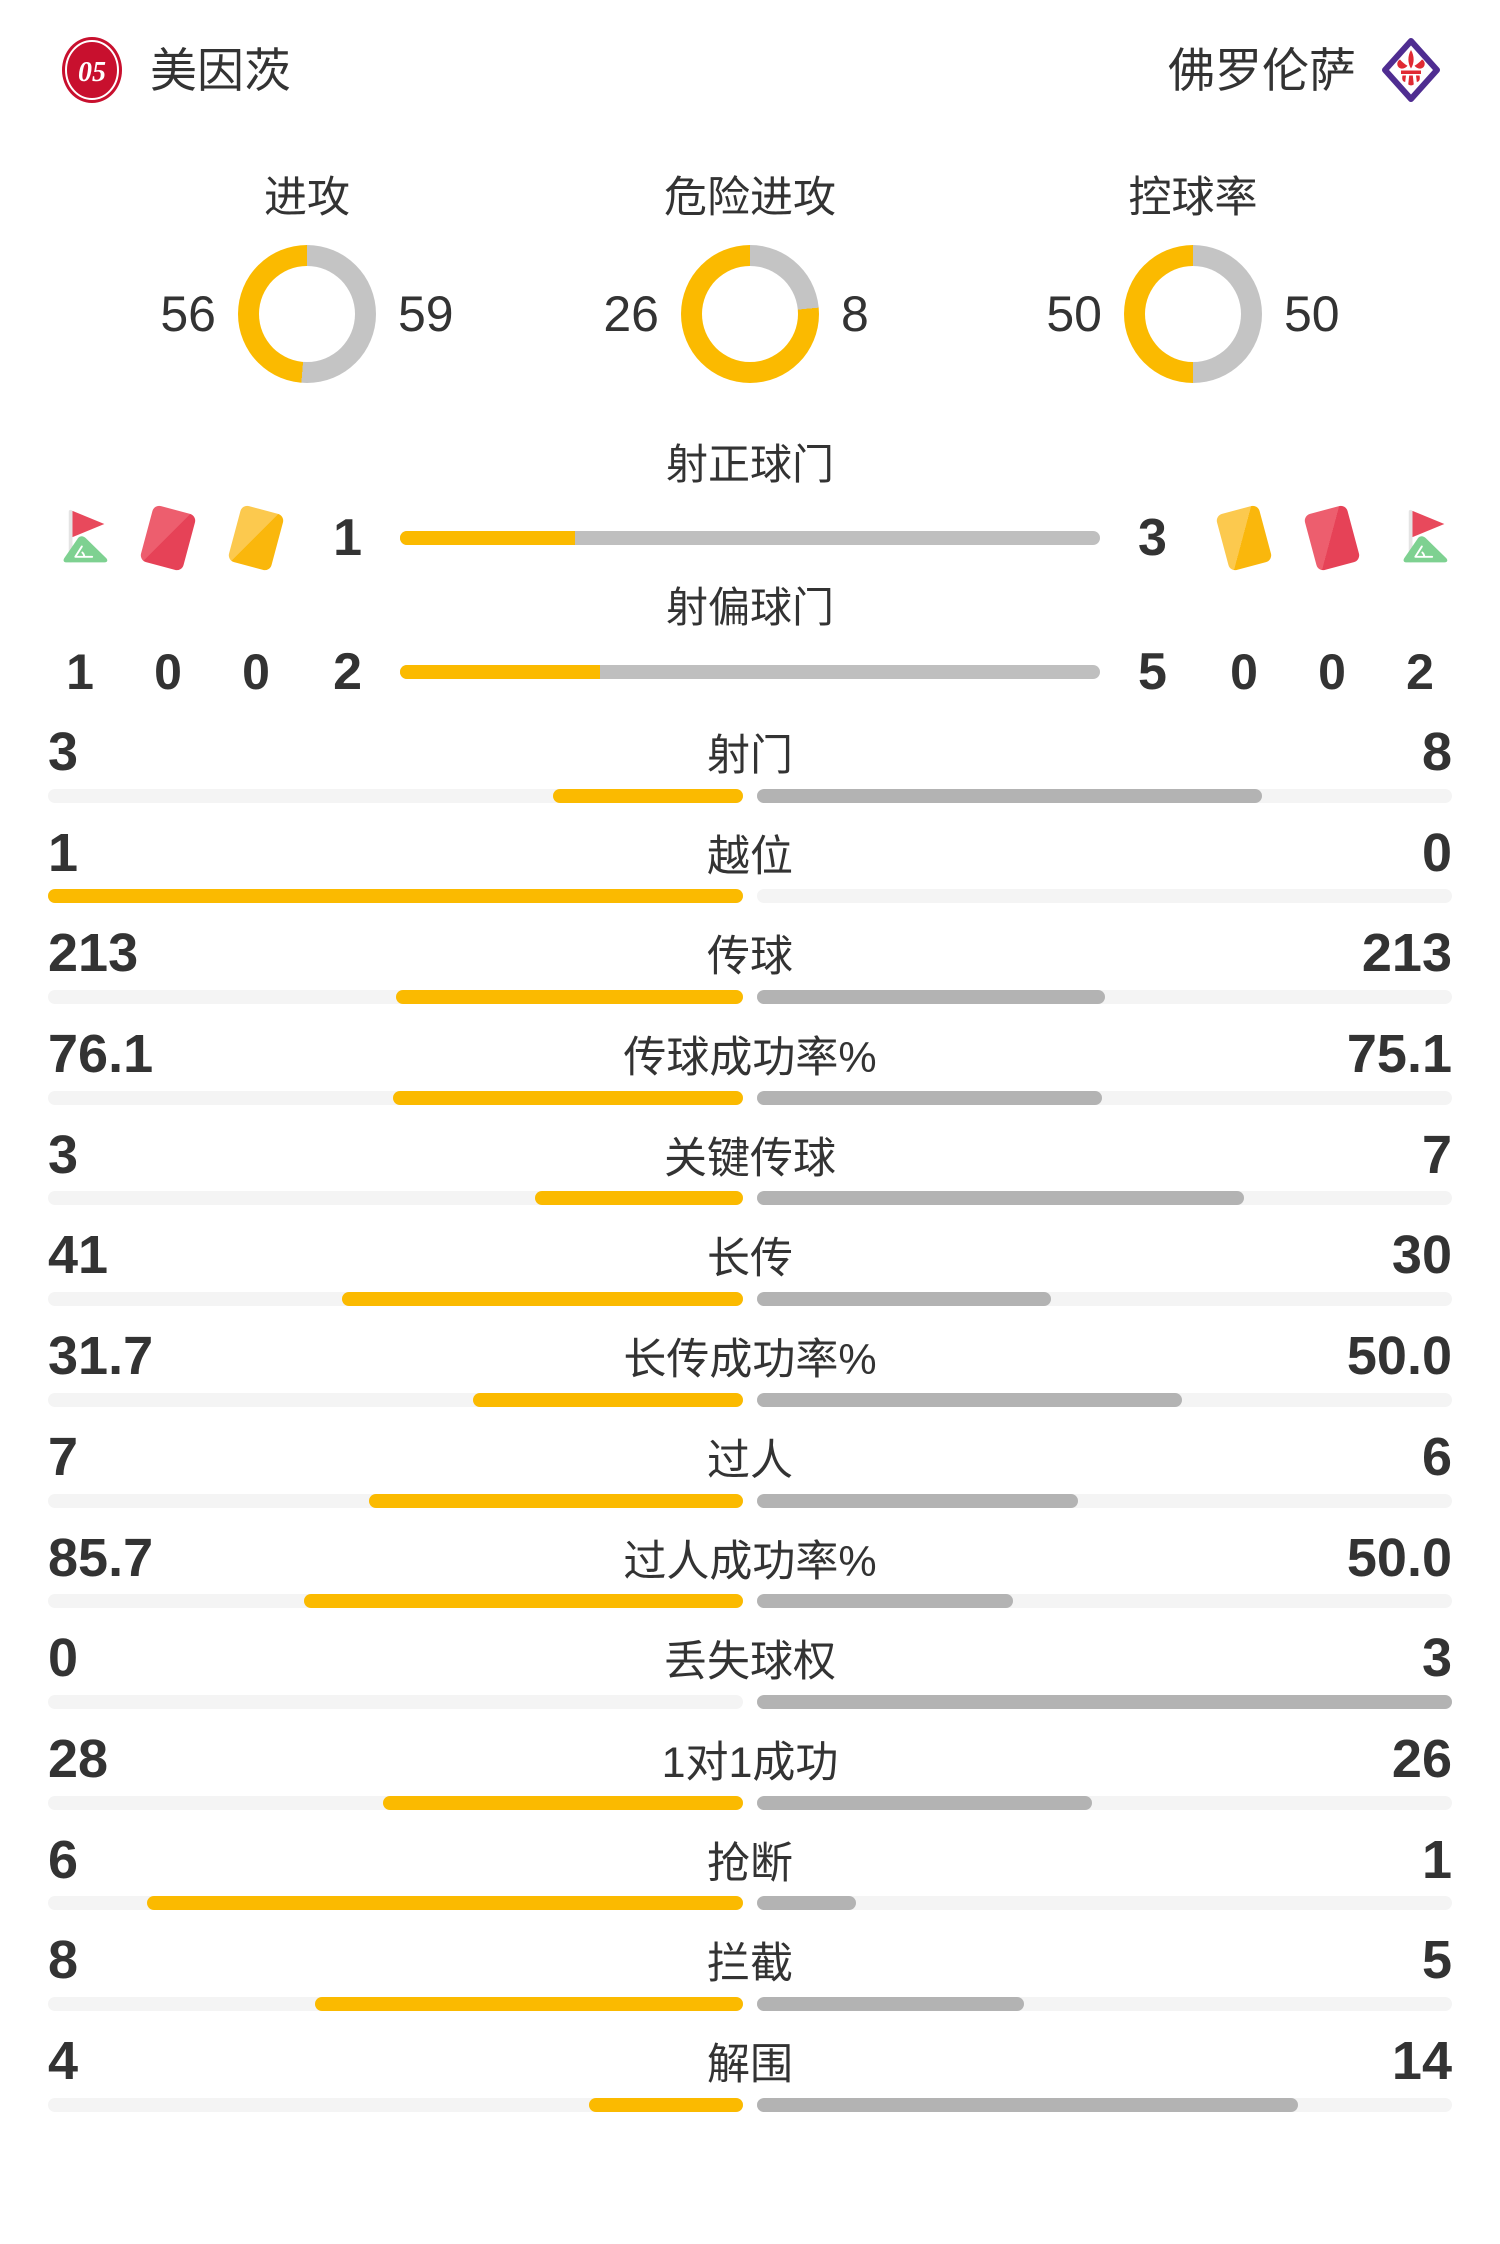 This screenshot has width=1500, height=2244. What do you see at coordinates (307, 198) in the screenshot?
I see `donut-label: 进攻` at bounding box center [307, 198].